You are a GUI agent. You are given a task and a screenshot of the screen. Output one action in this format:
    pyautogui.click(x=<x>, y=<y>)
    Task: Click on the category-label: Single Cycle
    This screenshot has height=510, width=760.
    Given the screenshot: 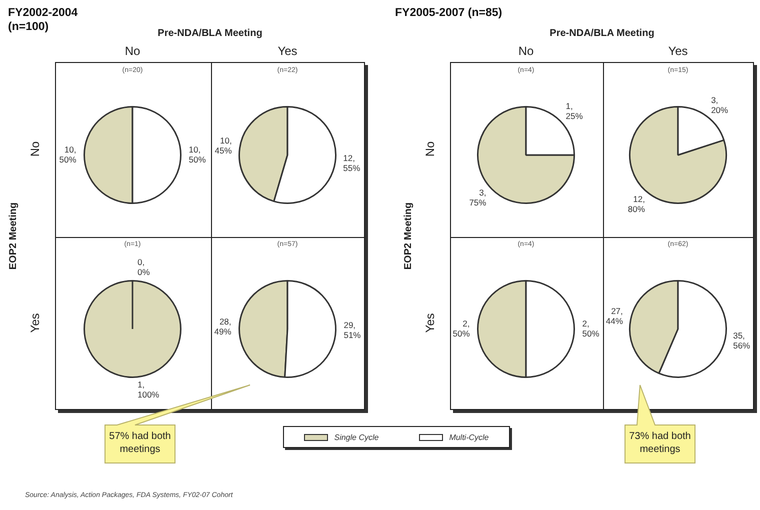 What is the action you would take?
    pyautogui.click(x=356, y=437)
    